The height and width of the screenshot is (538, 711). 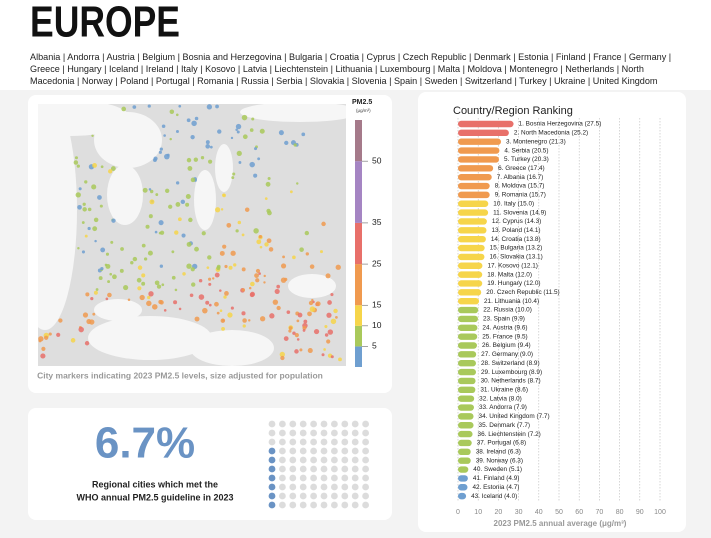 I want to click on bar-label: 36. Liechtenstein (7.2), so click(x=509, y=434).